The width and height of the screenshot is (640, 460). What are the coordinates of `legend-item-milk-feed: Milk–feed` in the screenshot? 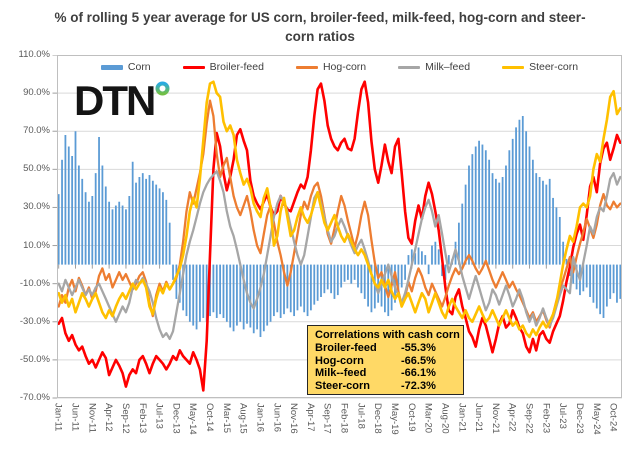 It's located at (434, 67).